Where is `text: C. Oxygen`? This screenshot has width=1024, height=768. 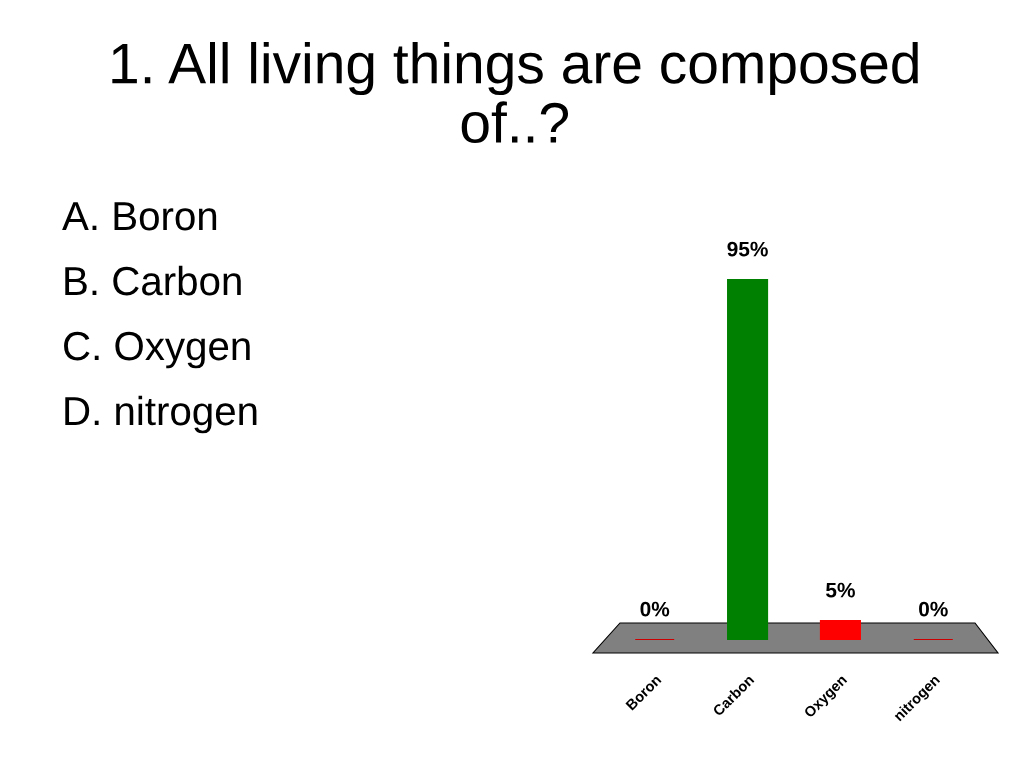 text: C. Oxygen is located at coordinates (157, 350).